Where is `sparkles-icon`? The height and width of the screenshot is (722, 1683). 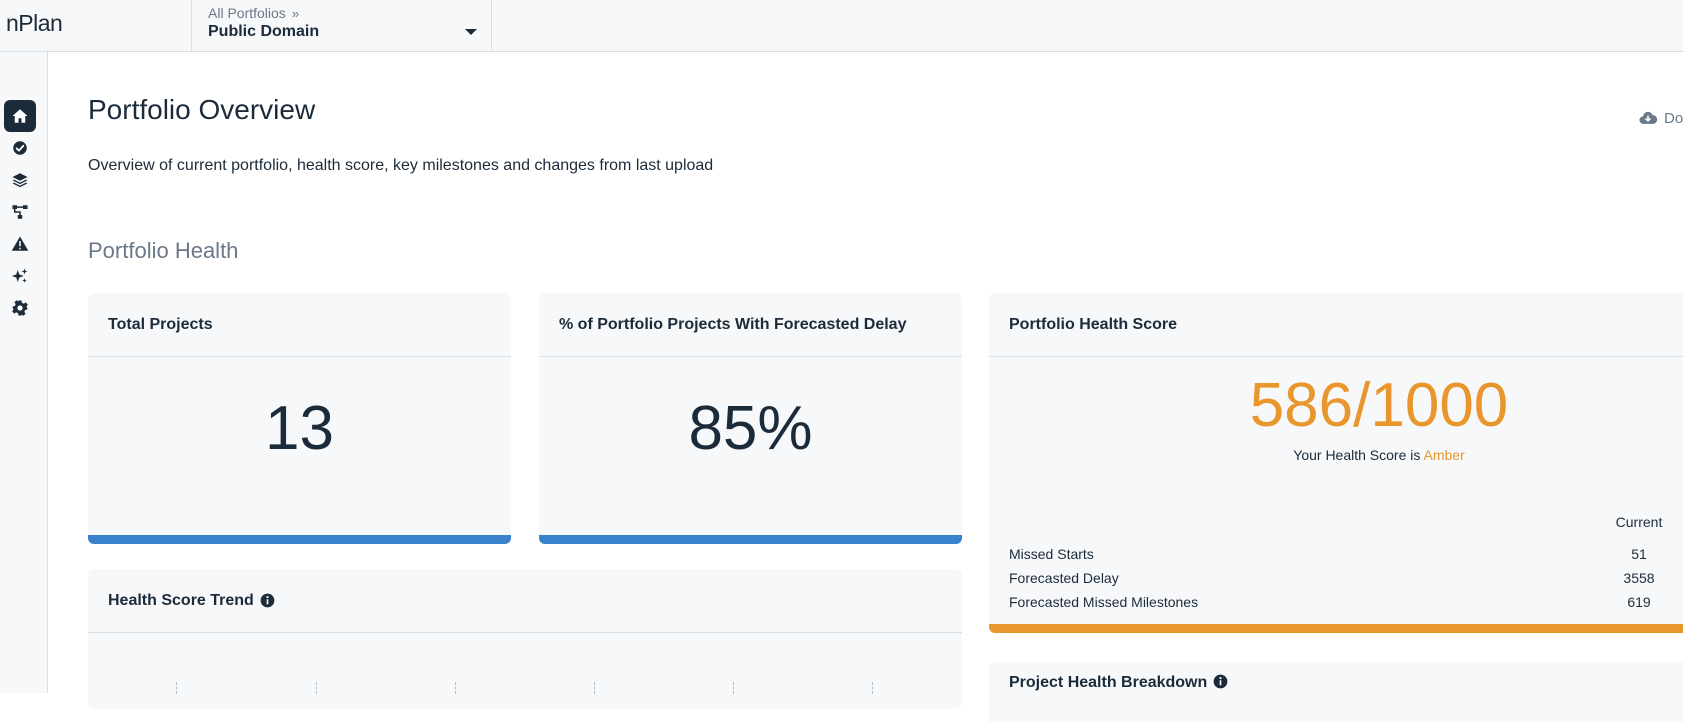 sparkles-icon is located at coordinates (19, 275).